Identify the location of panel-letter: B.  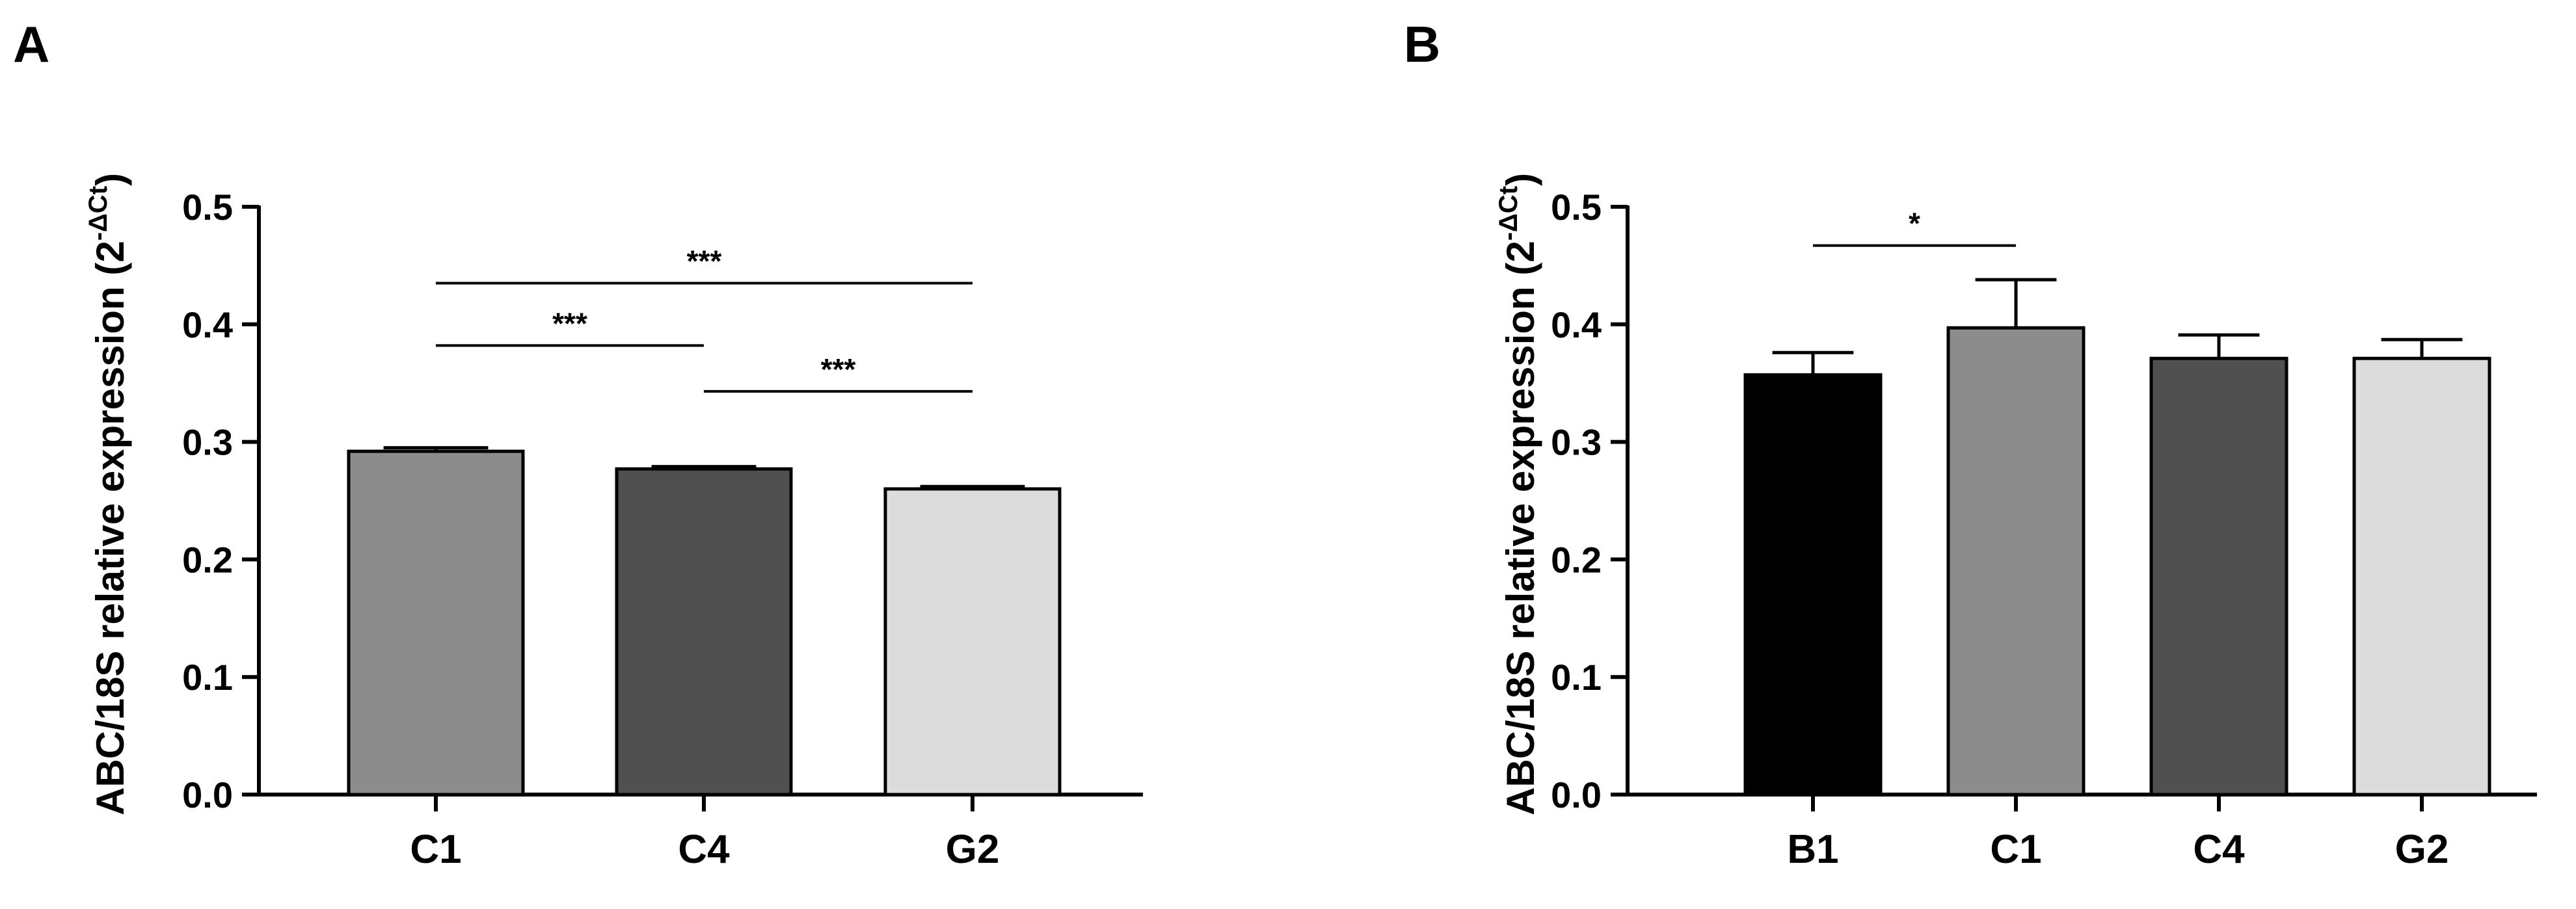
(1422, 44).